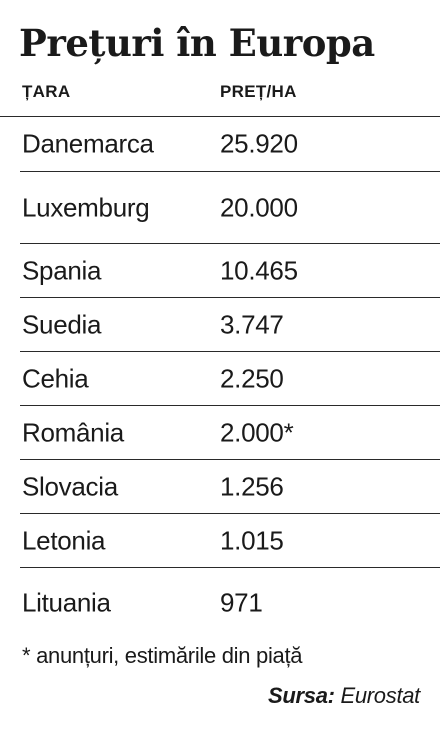 The image size is (440, 750). What do you see at coordinates (258, 91) in the screenshot?
I see `header-price: PREȚ/HA` at bounding box center [258, 91].